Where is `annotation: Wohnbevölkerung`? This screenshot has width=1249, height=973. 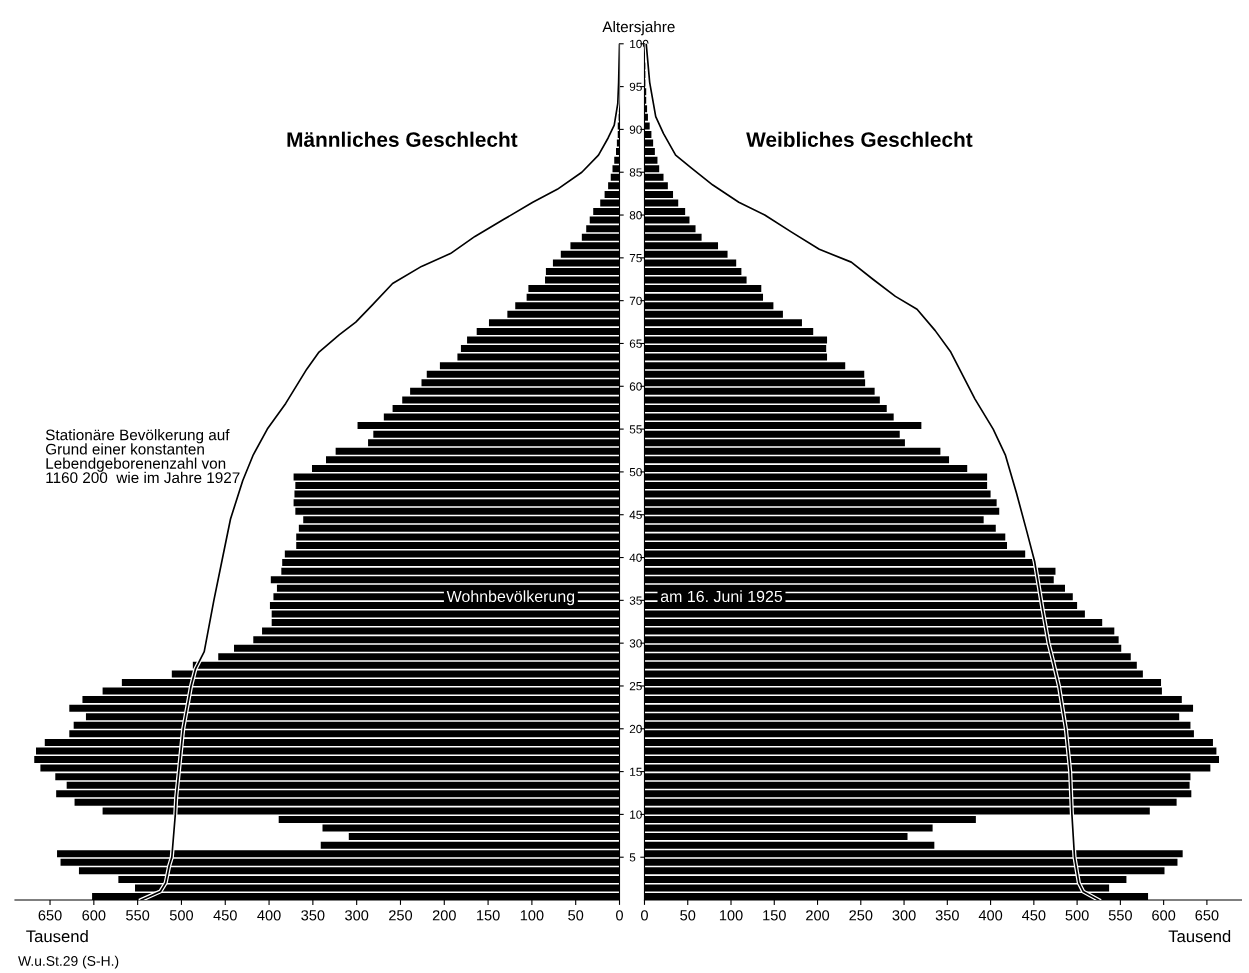
annotation: Wohnbevölkerung is located at coordinates (510, 598).